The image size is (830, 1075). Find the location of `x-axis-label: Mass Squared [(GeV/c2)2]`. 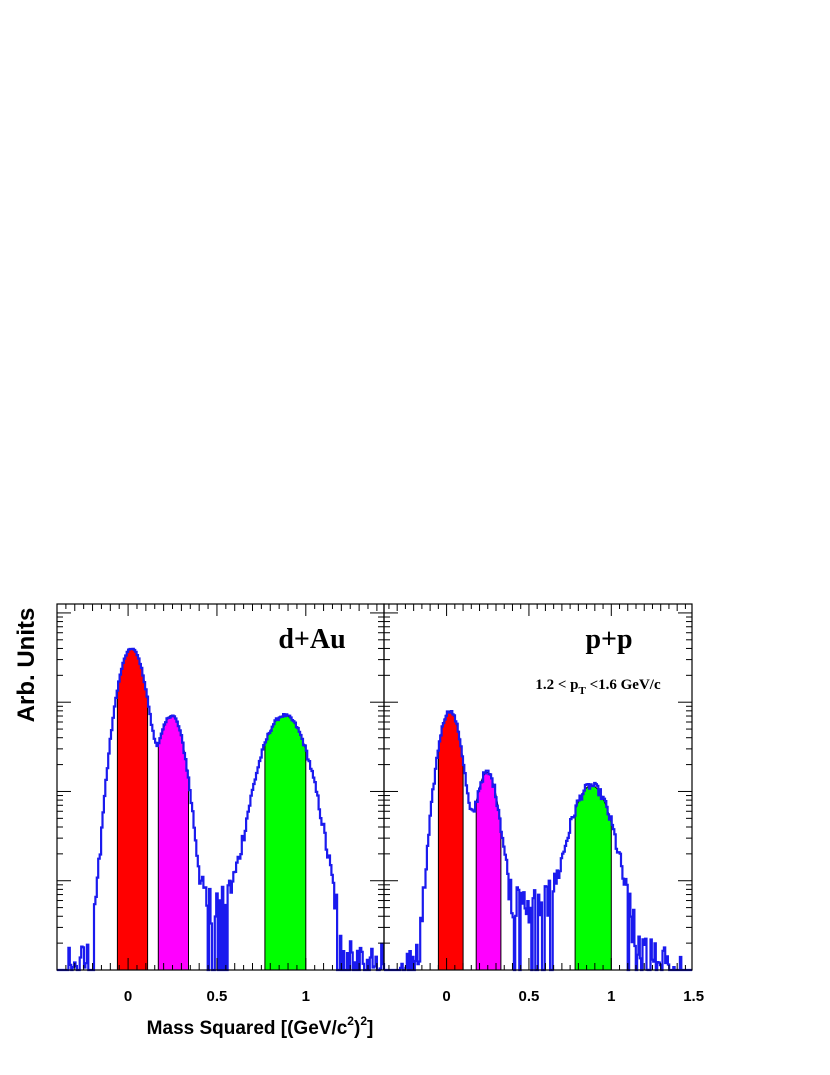

x-axis-label: Mass Squared [(GeV/c2)2] is located at coordinates (260, 1026).